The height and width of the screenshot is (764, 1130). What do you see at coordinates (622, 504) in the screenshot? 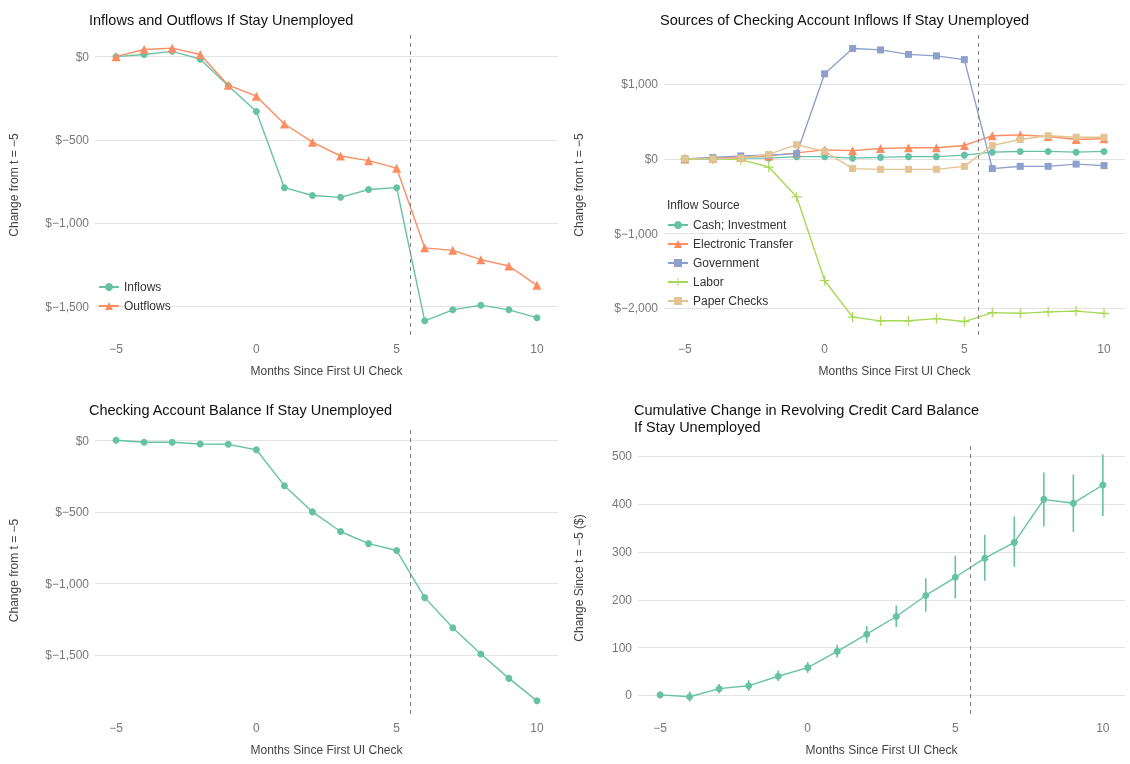
I see `y-tick-label: 400` at bounding box center [622, 504].